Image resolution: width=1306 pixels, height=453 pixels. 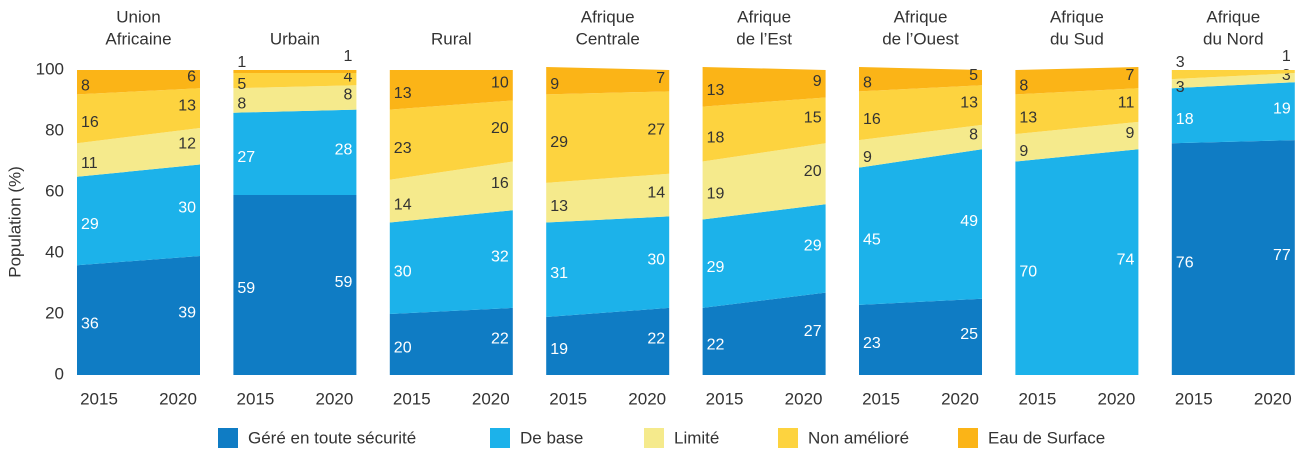 I want to click on value-label: 76, so click(x=1185, y=262).